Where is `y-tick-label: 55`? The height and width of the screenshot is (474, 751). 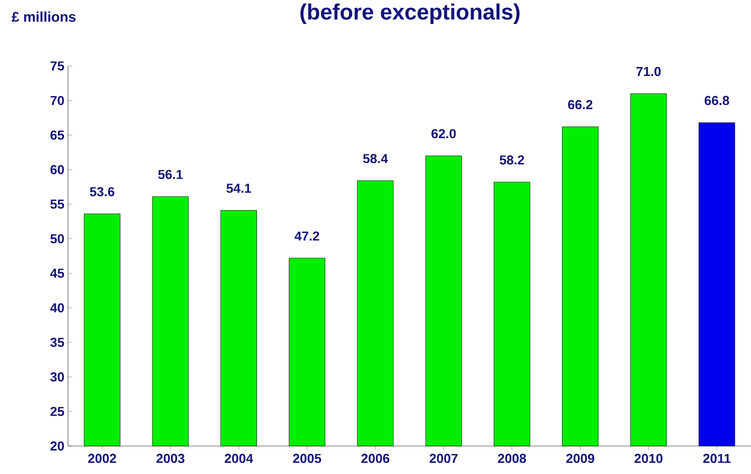
y-tick-label: 55 is located at coordinates (57, 204).